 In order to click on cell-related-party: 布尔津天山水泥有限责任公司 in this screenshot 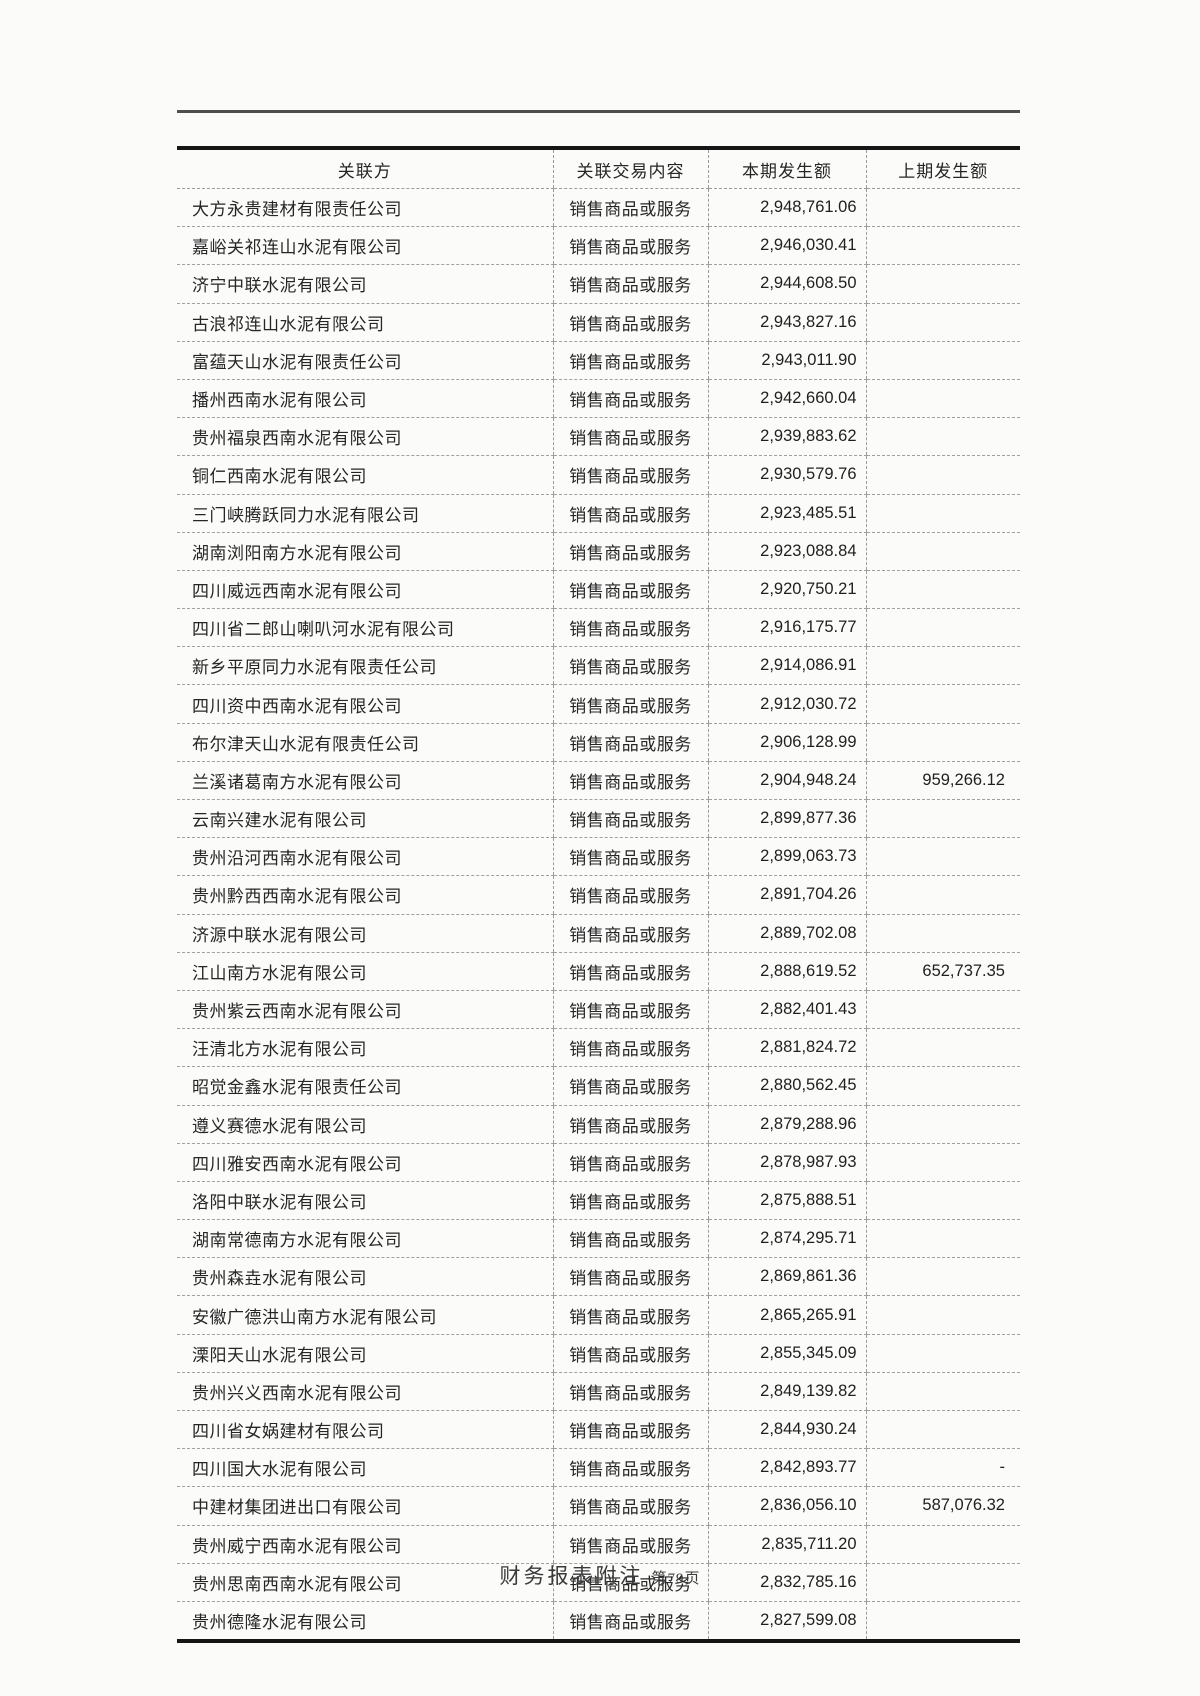, I will do `click(365, 742)`.